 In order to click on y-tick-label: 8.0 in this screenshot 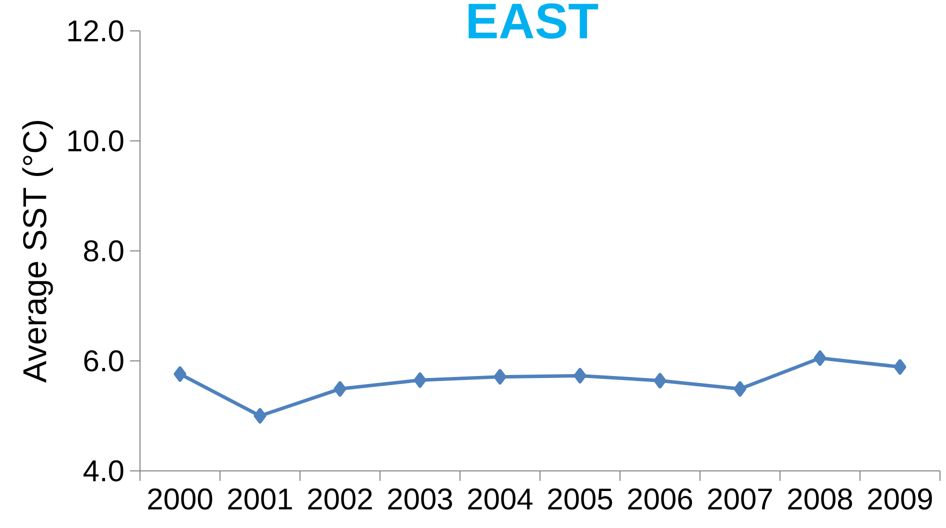, I will do `click(104, 251)`.